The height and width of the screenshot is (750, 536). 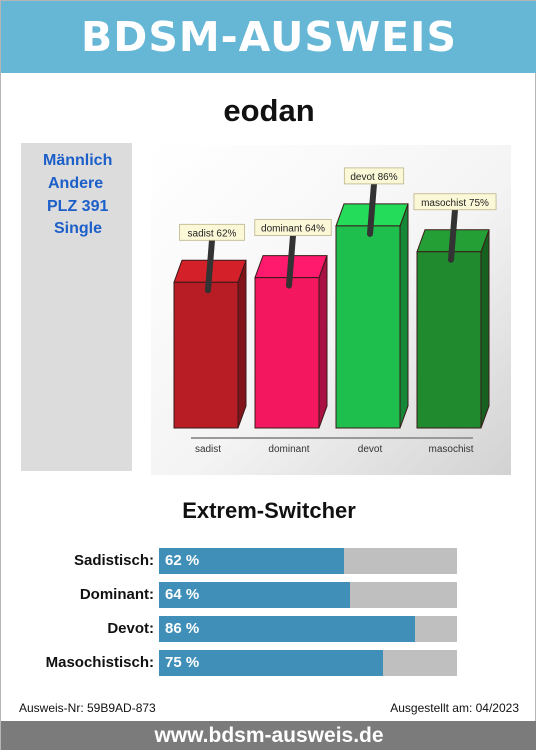 I want to click on score-row-devot: Devot: 86 %, so click(x=268, y=629).